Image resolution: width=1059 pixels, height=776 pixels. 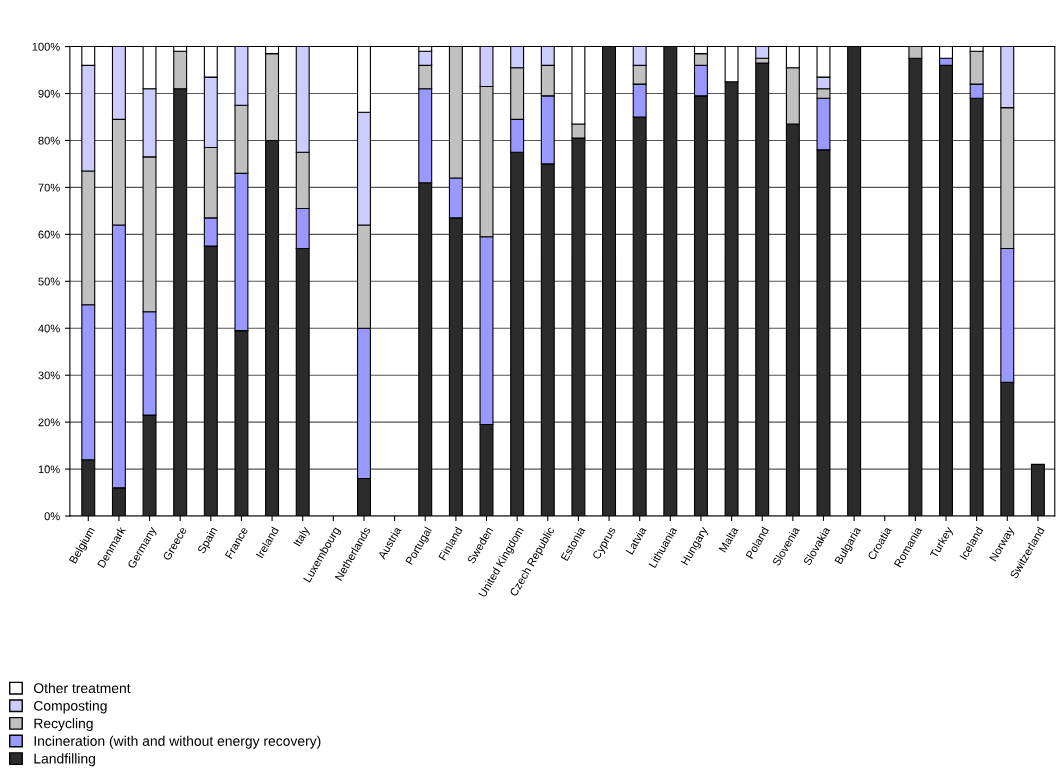 What do you see at coordinates (52, 516) in the screenshot?
I see `y-tick-label: 0%` at bounding box center [52, 516].